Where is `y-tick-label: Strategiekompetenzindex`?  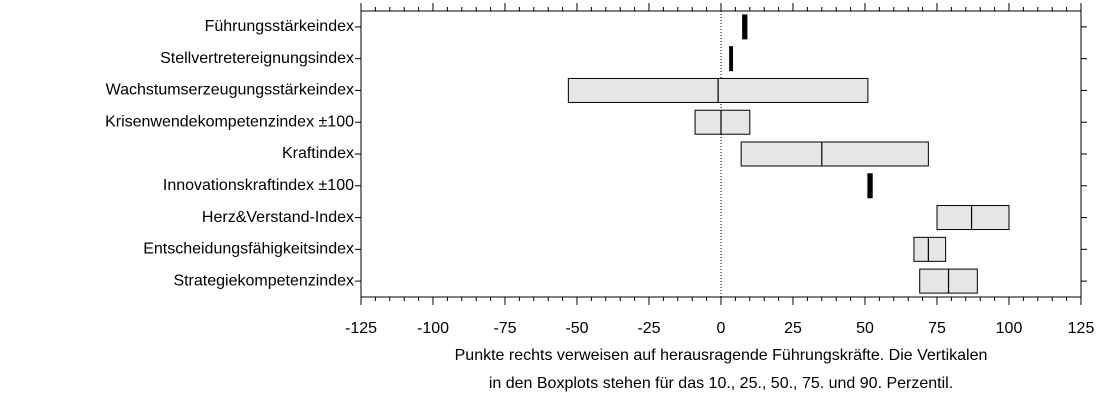 y-tick-label: Strategiekompetenzindex is located at coordinates (263, 280).